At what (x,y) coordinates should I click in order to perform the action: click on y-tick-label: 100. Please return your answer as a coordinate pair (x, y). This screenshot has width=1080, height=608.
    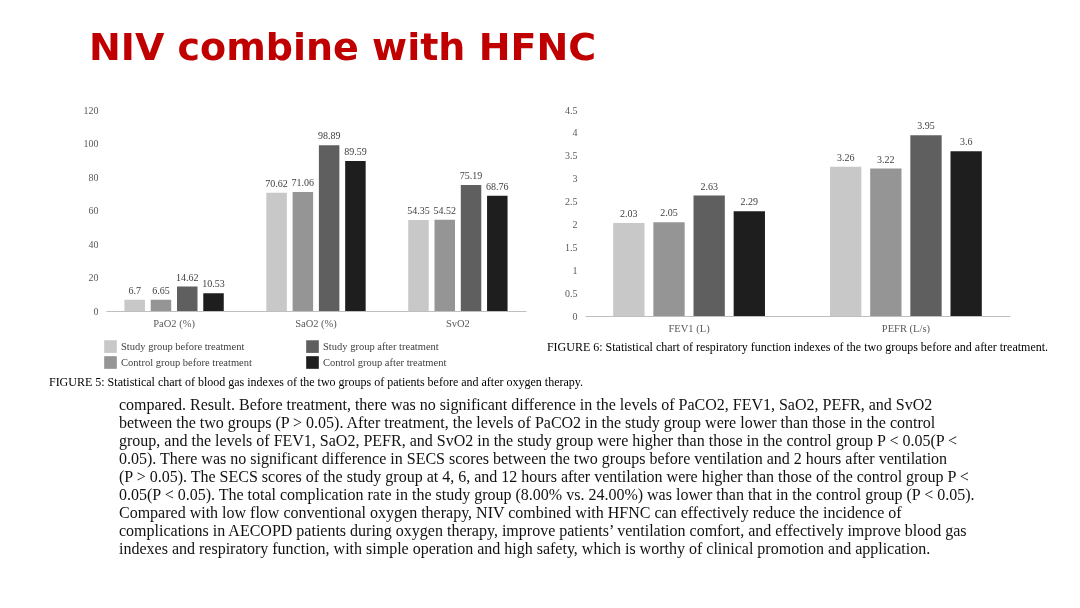
    Looking at the image, I should click on (91, 143).